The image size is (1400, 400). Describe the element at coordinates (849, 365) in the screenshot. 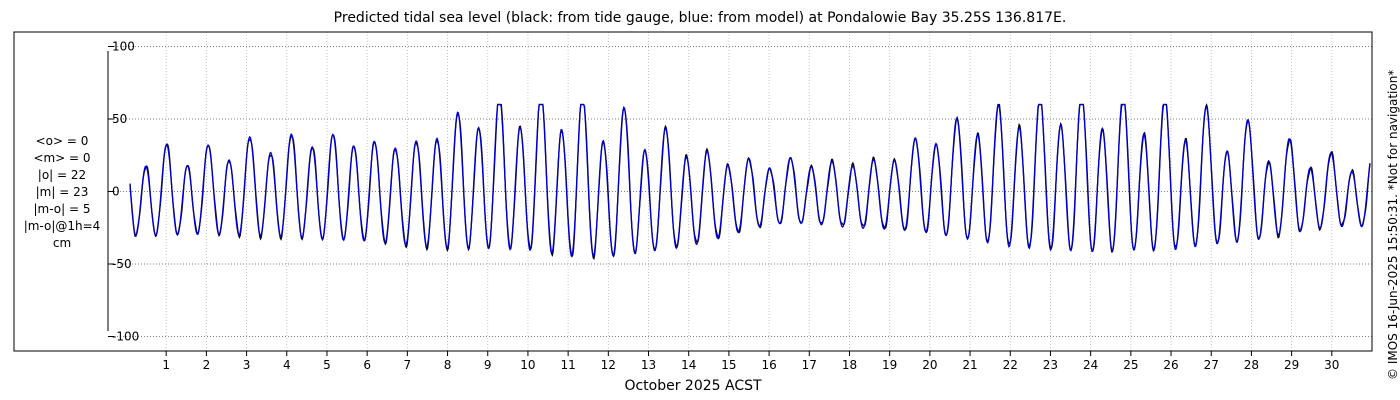

I see `x-tick-label: 18` at that location.